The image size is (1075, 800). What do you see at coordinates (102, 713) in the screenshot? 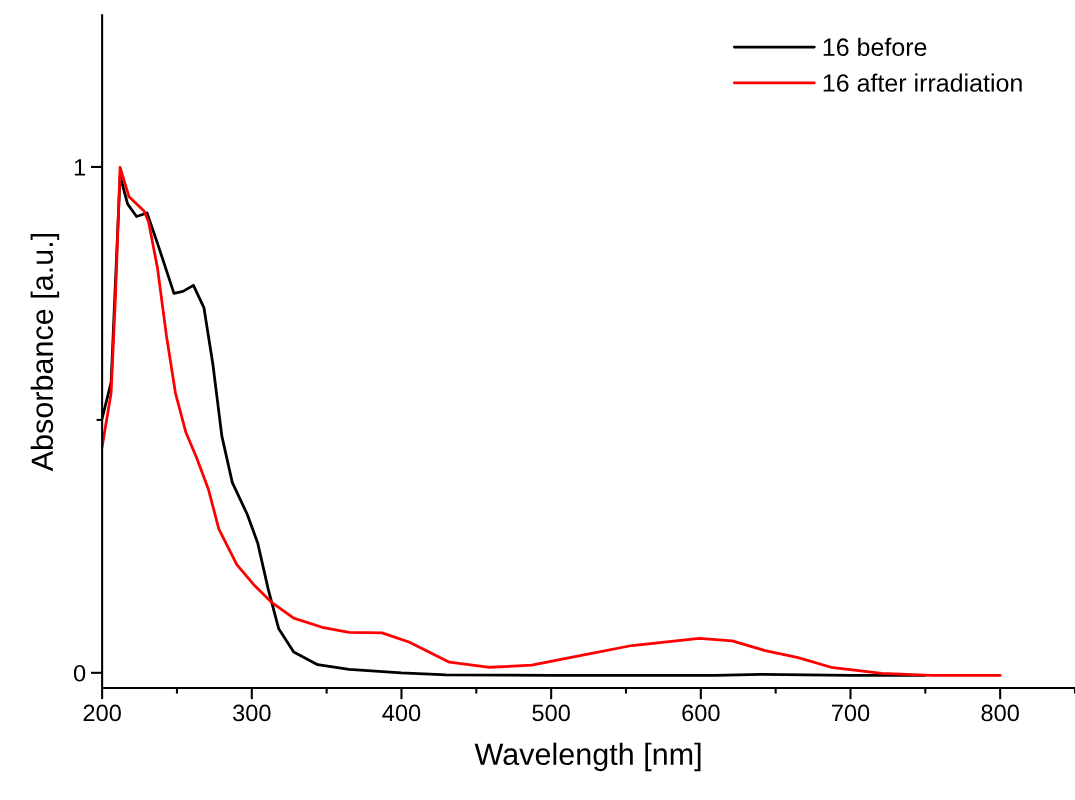
I see `x-tick-label: 200` at bounding box center [102, 713].